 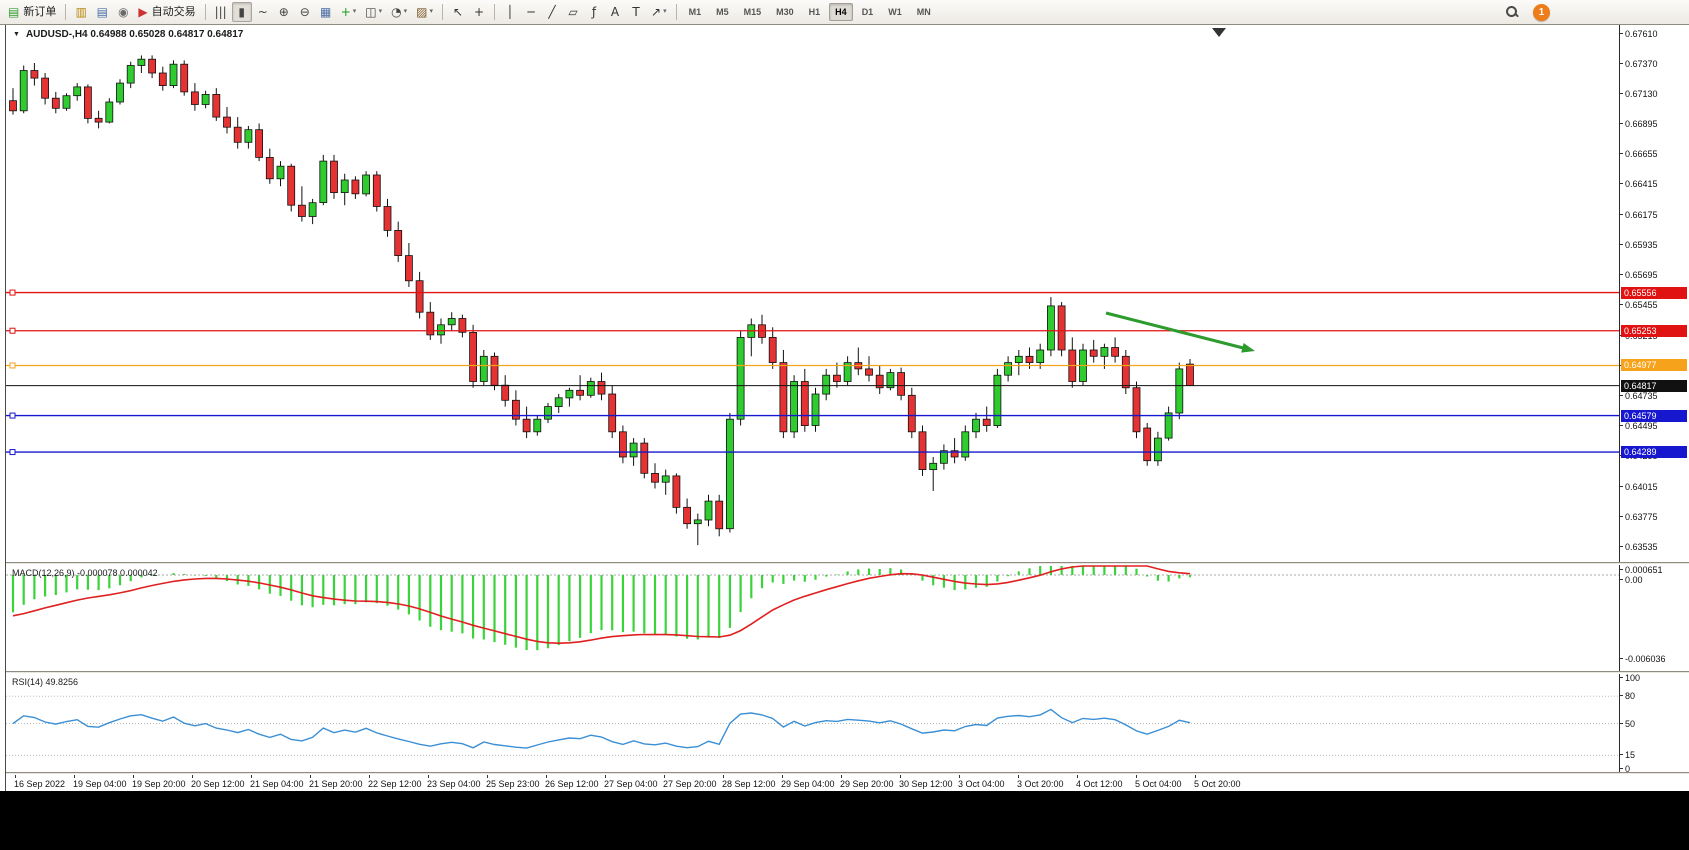 I want to click on zoom-in-icon: ⊕, so click(x=283, y=12).